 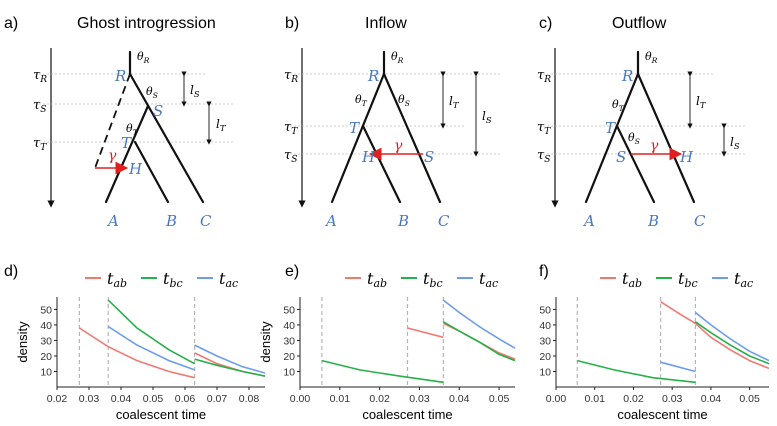 What do you see at coordinates (544, 271) in the screenshot?
I see `chart-tag: f)` at bounding box center [544, 271].